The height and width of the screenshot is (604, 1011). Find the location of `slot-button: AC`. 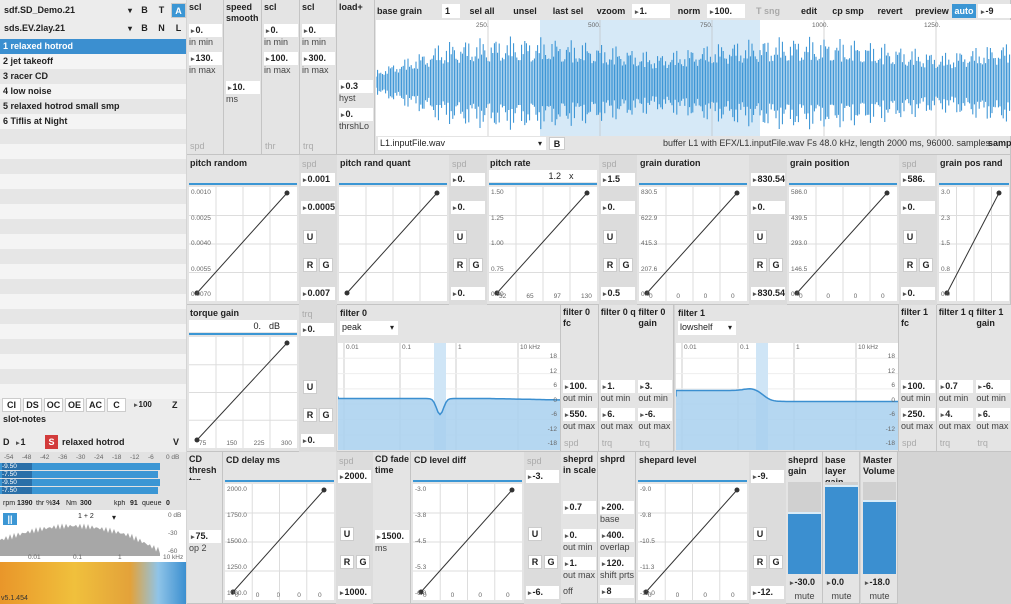

slot-button: AC is located at coordinates (95, 405).